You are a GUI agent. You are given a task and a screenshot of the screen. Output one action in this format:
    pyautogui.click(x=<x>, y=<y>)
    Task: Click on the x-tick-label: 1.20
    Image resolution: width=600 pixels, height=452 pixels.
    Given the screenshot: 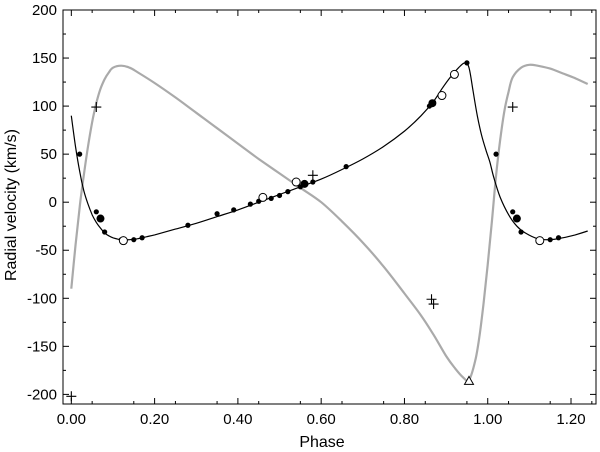 What is the action you would take?
    pyautogui.click(x=570, y=419)
    